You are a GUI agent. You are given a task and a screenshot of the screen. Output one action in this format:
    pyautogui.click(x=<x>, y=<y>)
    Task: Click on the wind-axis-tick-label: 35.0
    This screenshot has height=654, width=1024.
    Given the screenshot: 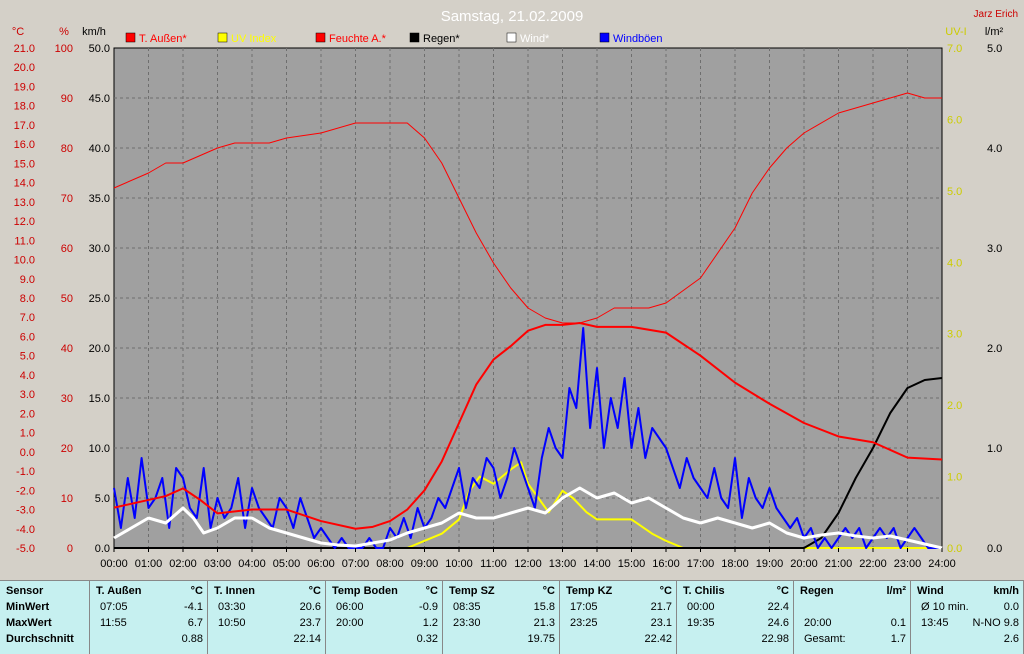 What is the action you would take?
    pyautogui.click(x=99, y=199)
    